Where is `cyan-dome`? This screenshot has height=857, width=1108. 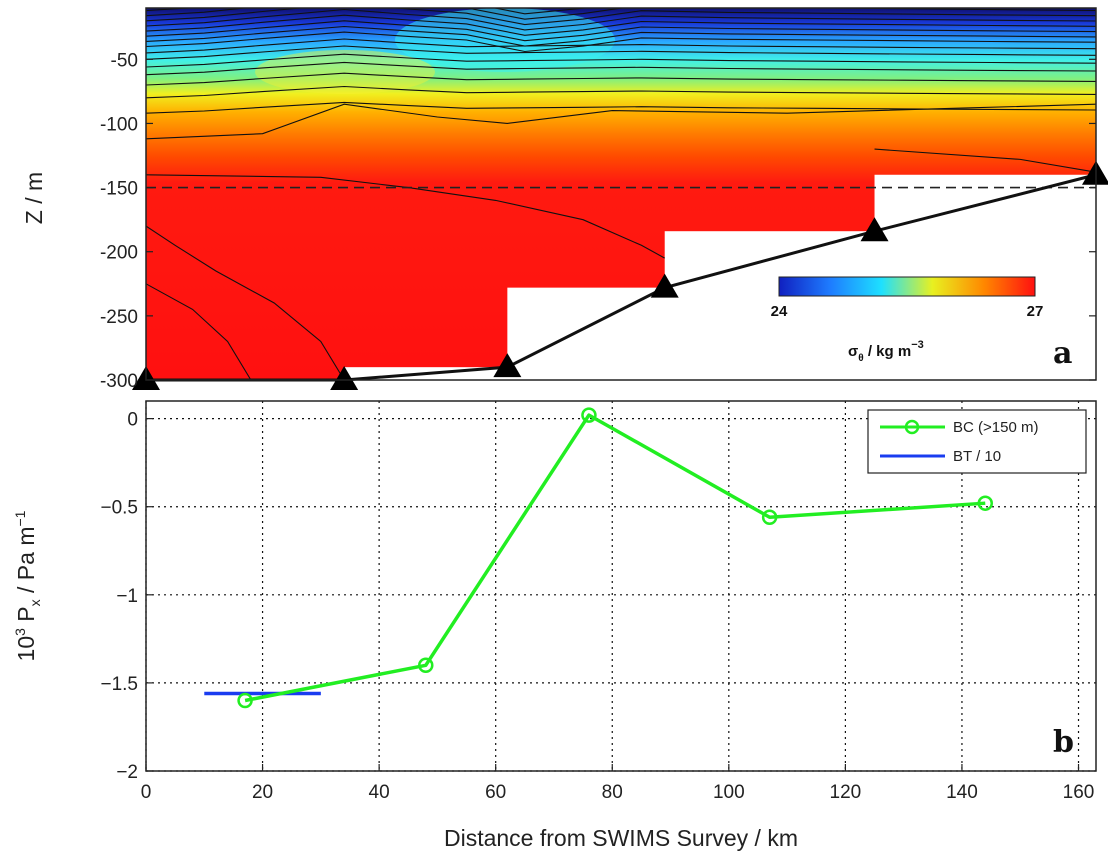 cyan-dome is located at coordinates (505, 40).